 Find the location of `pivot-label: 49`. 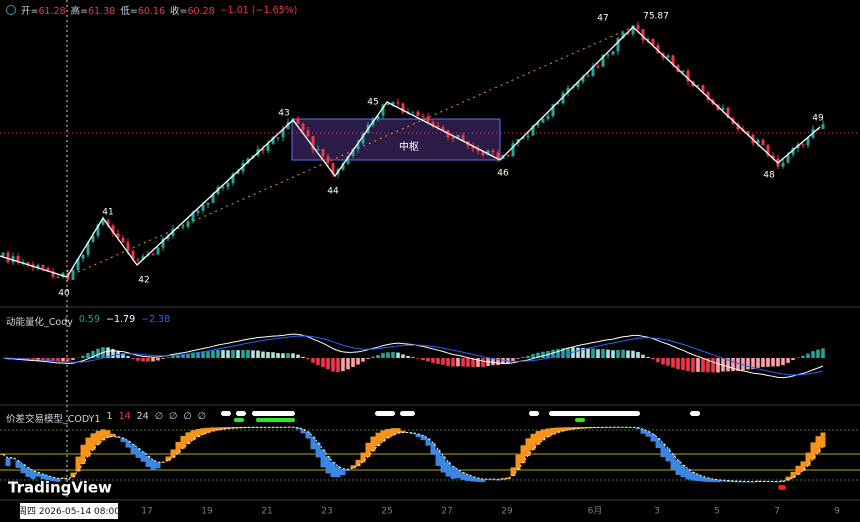

pivot-label: 49 is located at coordinates (818, 119).